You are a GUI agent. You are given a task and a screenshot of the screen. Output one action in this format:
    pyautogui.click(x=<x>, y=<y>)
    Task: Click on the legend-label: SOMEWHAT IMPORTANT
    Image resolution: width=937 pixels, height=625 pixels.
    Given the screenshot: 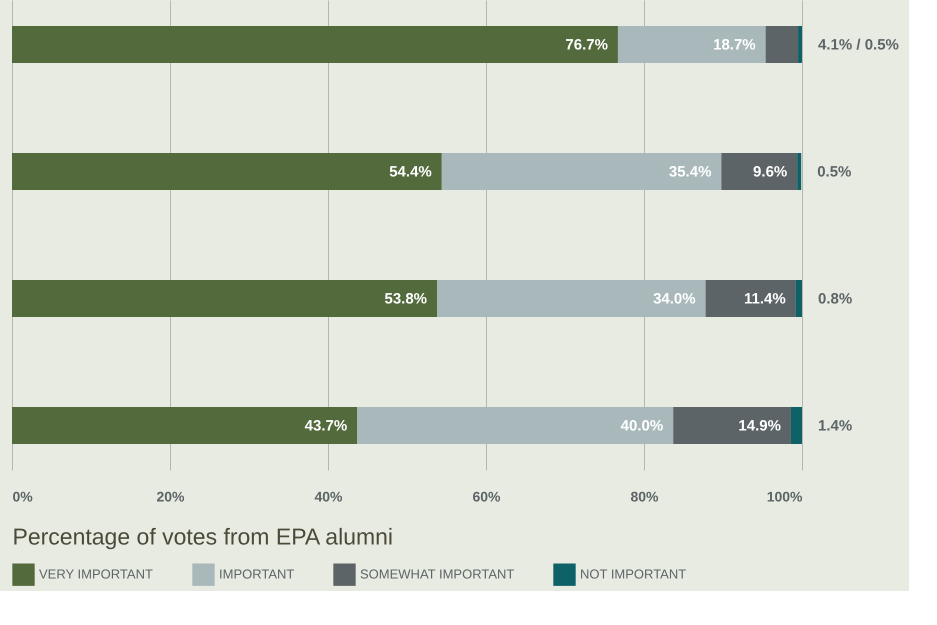 What is the action you would take?
    pyautogui.click(x=437, y=574)
    